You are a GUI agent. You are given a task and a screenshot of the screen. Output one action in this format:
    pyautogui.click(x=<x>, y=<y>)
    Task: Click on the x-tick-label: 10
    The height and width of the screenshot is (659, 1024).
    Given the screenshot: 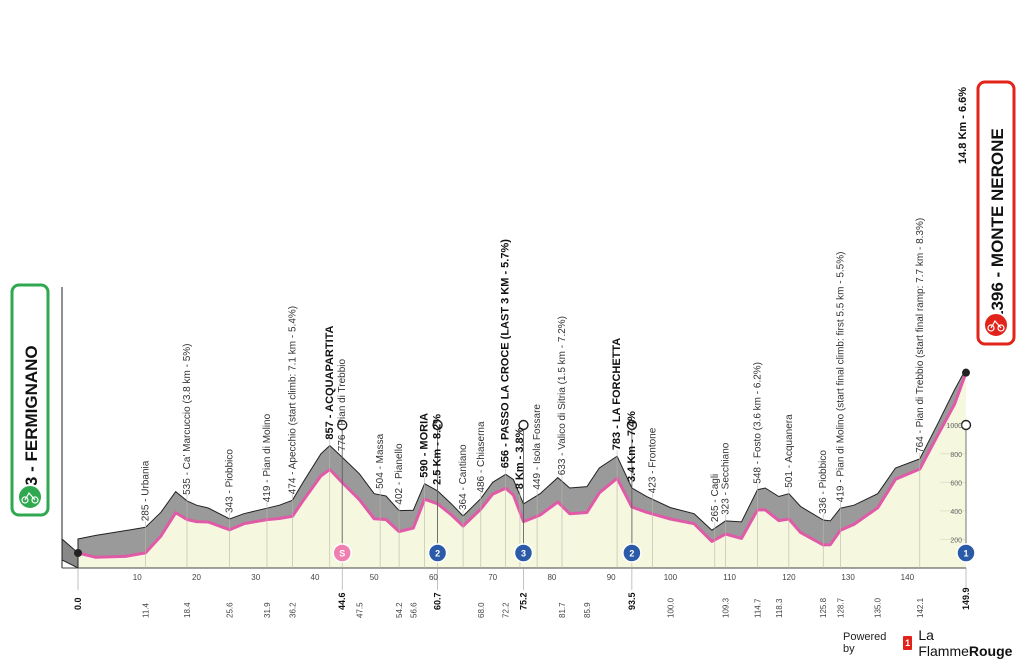 What is the action you would take?
    pyautogui.click(x=137, y=577)
    